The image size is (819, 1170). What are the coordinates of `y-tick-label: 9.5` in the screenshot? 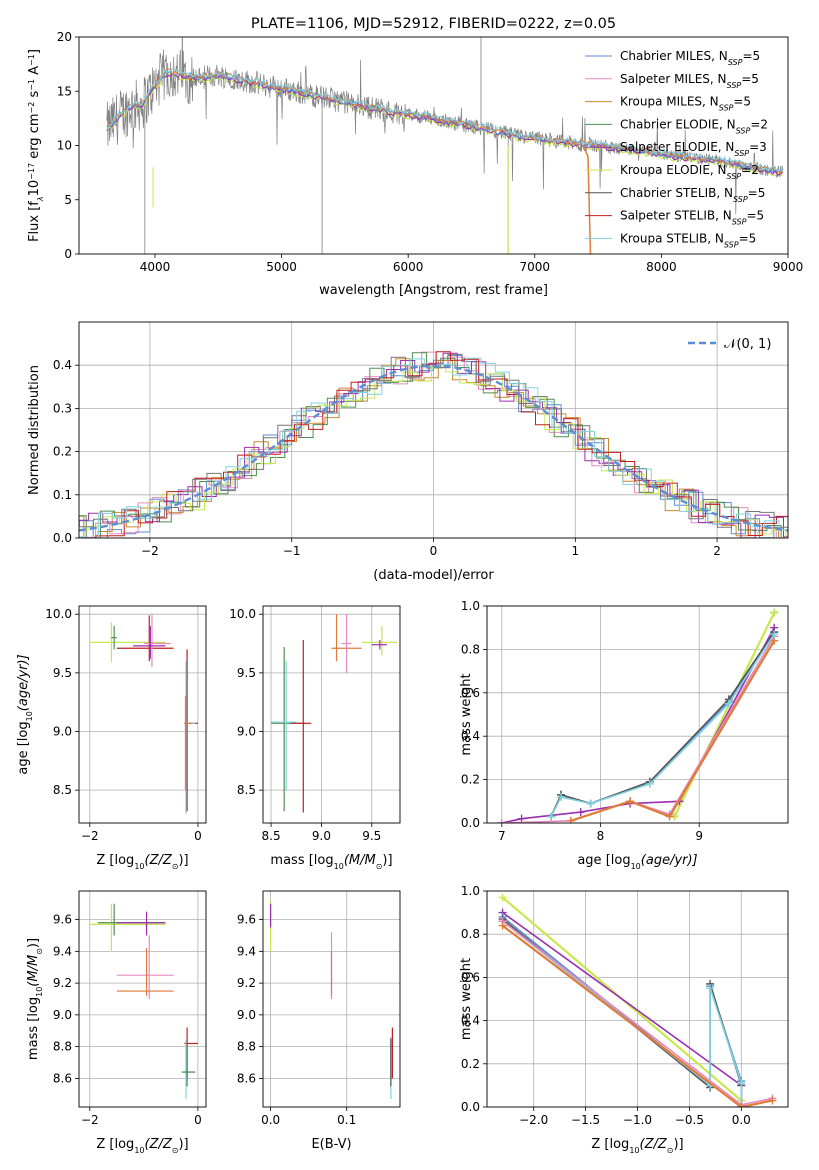 It's located at (62, 673).